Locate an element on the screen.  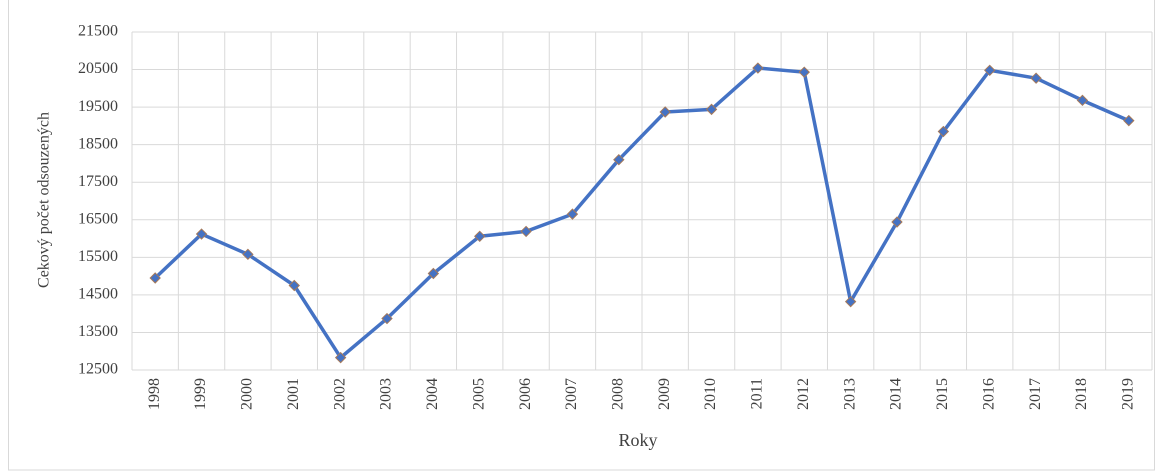
y-tick-label: 12500 is located at coordinates (98, 369).